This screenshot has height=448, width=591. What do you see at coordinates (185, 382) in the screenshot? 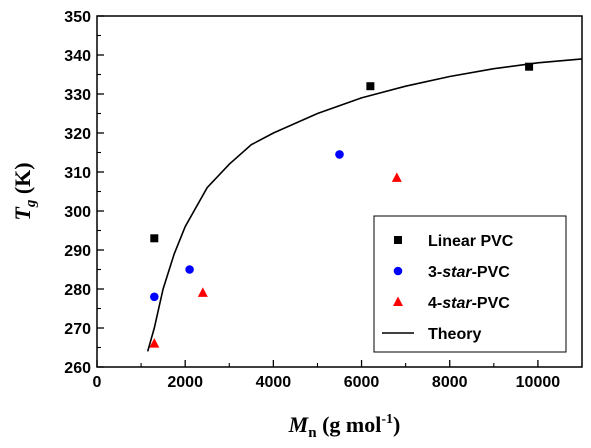
I see `x-tick-label: 2000` at bounding box center [185, 382].